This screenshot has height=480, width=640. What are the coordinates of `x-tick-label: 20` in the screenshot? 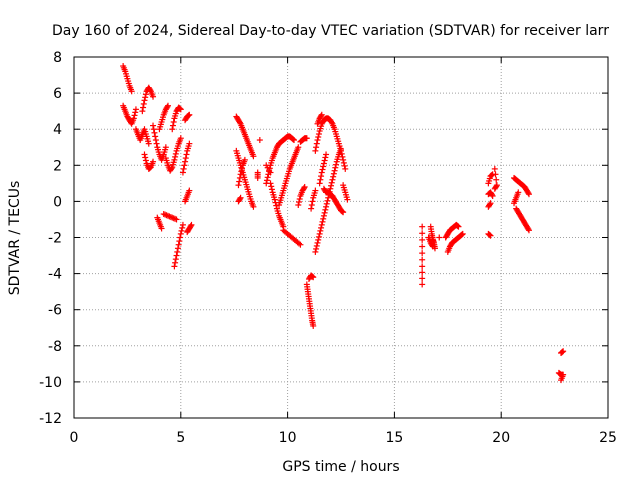 It's located at (501, 438).